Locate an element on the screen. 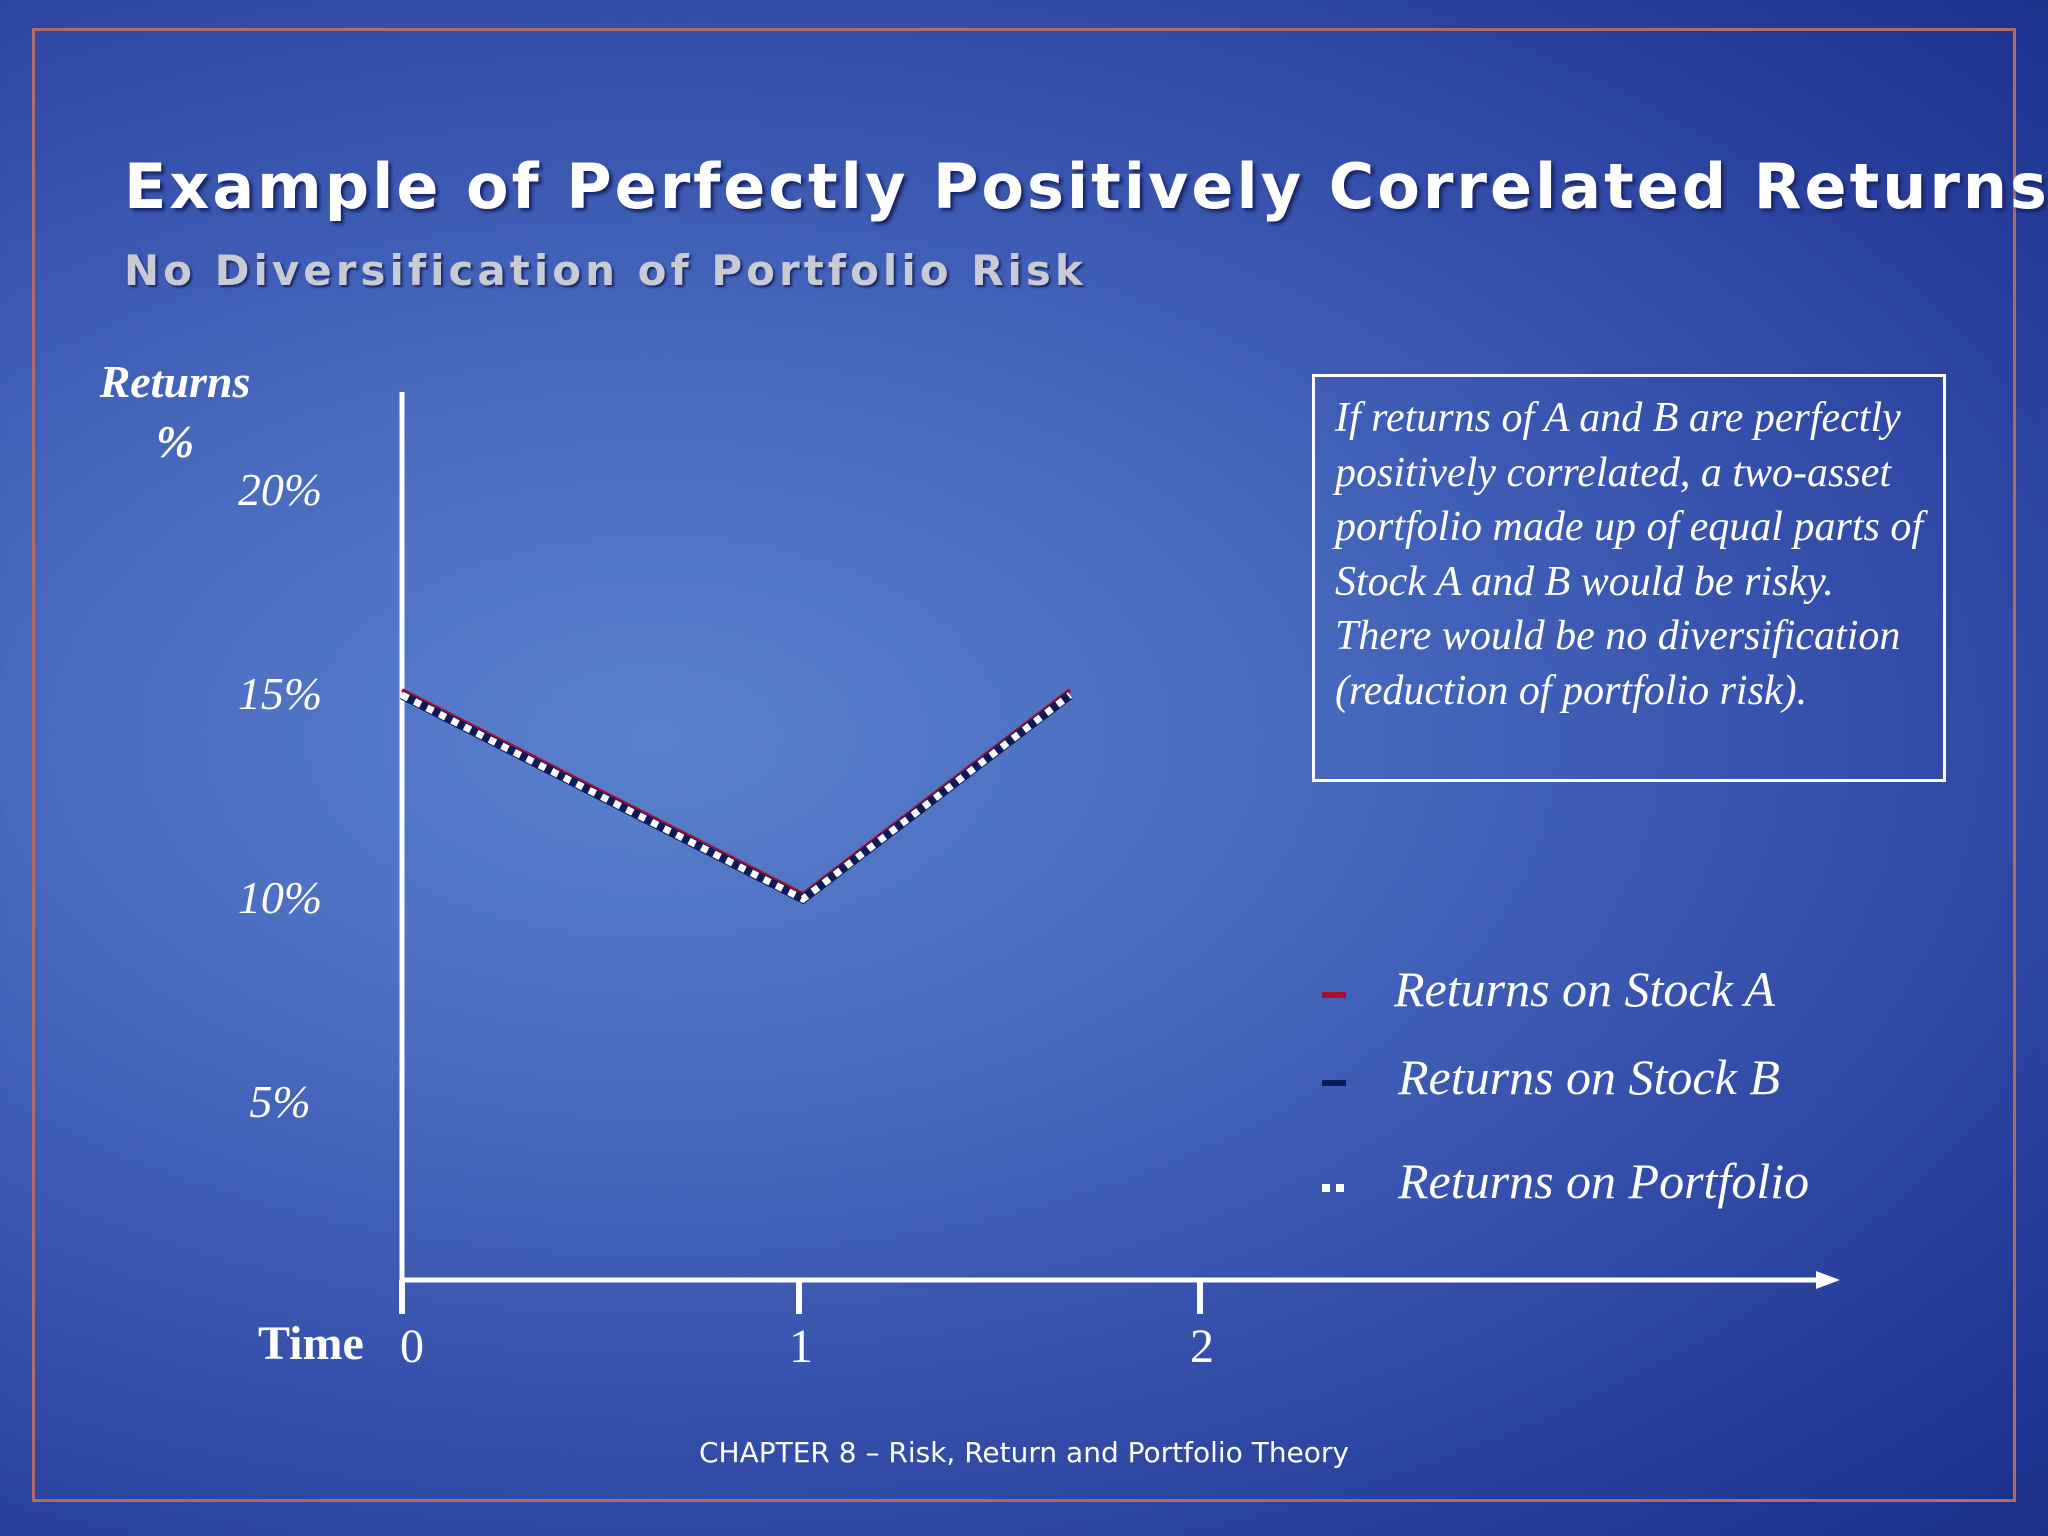  legend-swatch-stock-a is located at coordinates (1334, 995).